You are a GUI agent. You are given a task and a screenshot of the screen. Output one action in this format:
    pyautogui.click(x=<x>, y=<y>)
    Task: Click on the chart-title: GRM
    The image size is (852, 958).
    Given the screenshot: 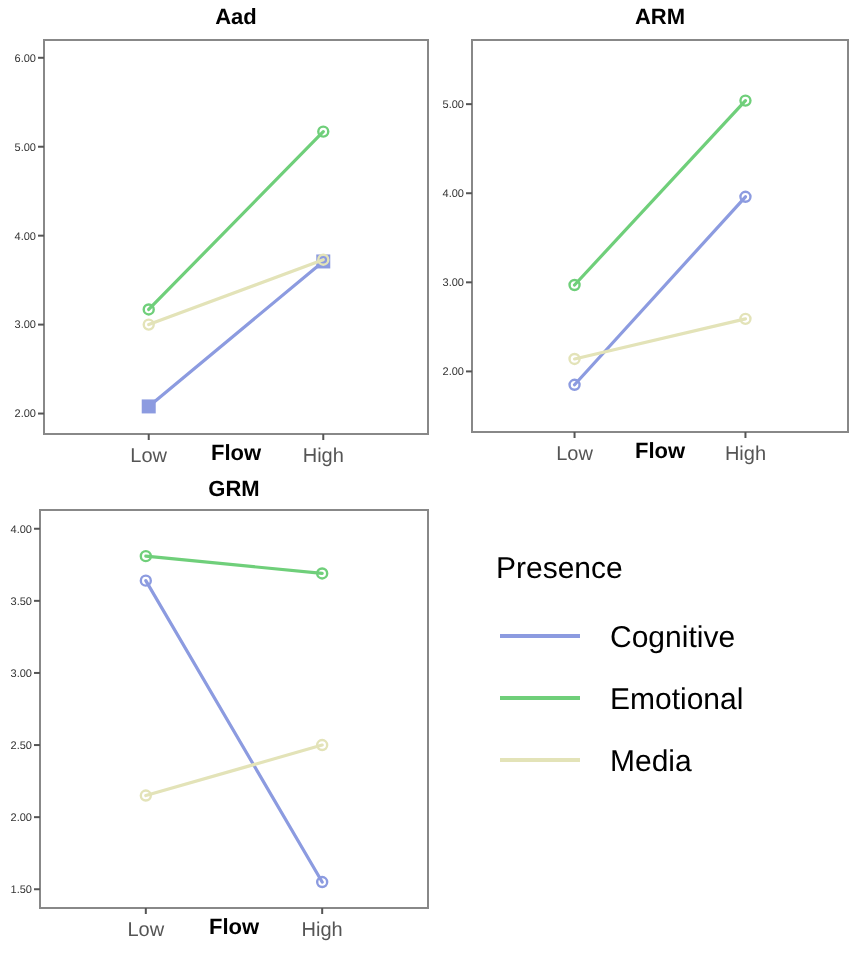 What is the action you would take?
    pyautogui.click(x=234, y=490)
    